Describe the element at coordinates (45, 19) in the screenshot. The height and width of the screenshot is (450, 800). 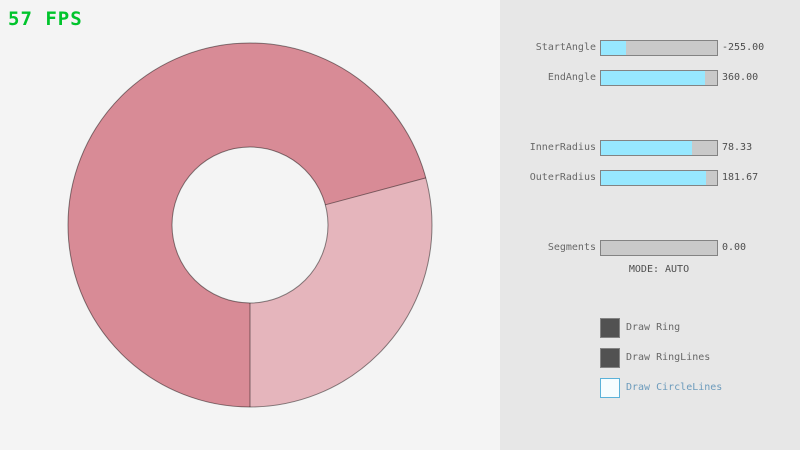
I see `fps-counter: 57 FPS` at that location.